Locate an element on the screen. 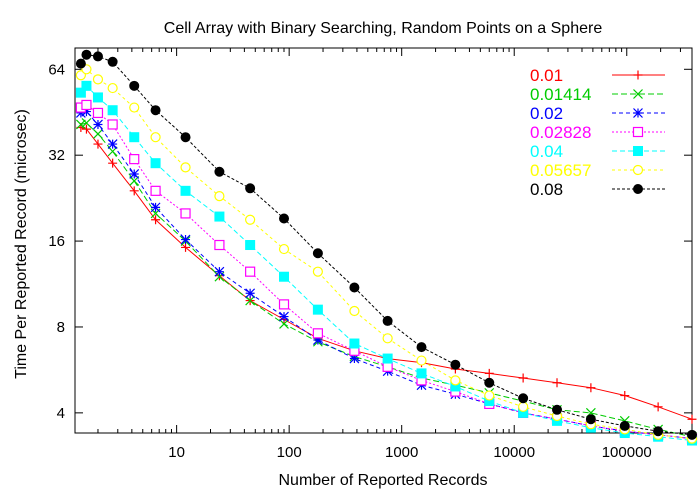  y-tick-label: 32 is located at coordinates (56, 155).